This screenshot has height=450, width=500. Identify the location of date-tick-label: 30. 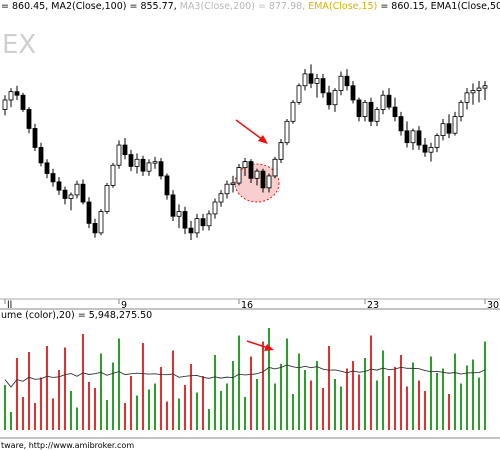
(493, 305).